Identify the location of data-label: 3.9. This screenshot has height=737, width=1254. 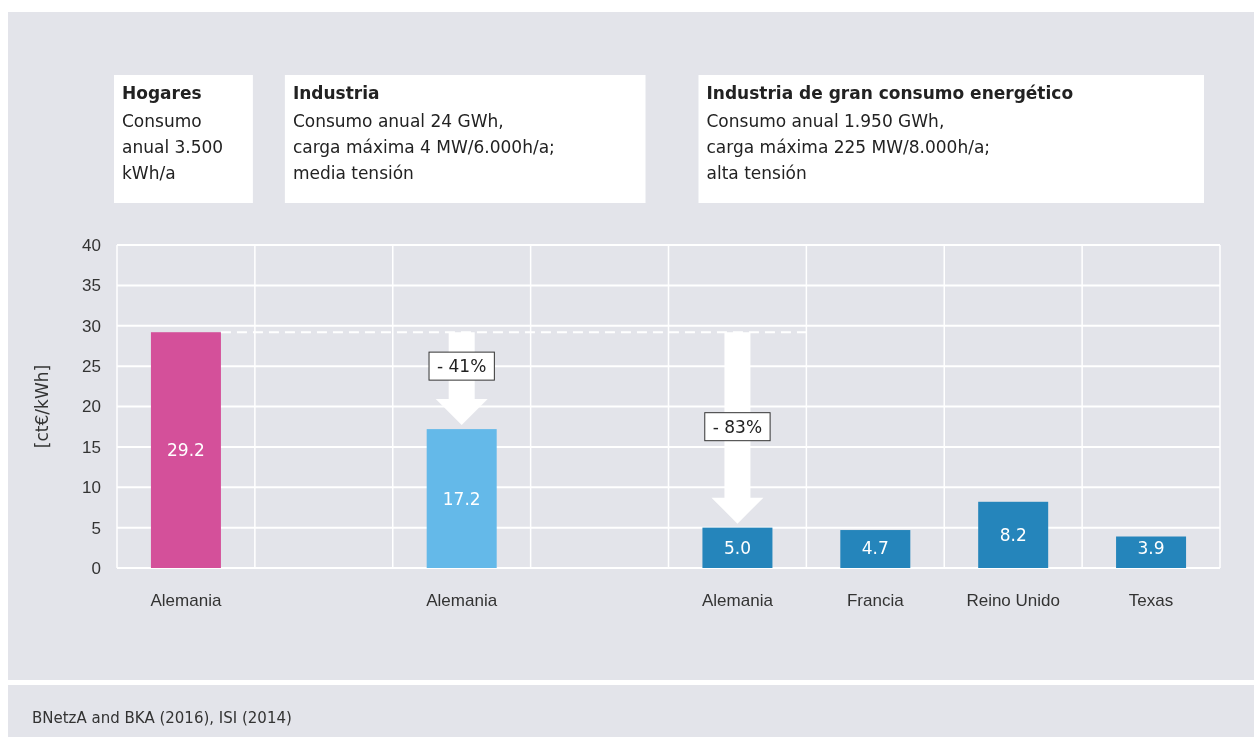
(1151, 548).